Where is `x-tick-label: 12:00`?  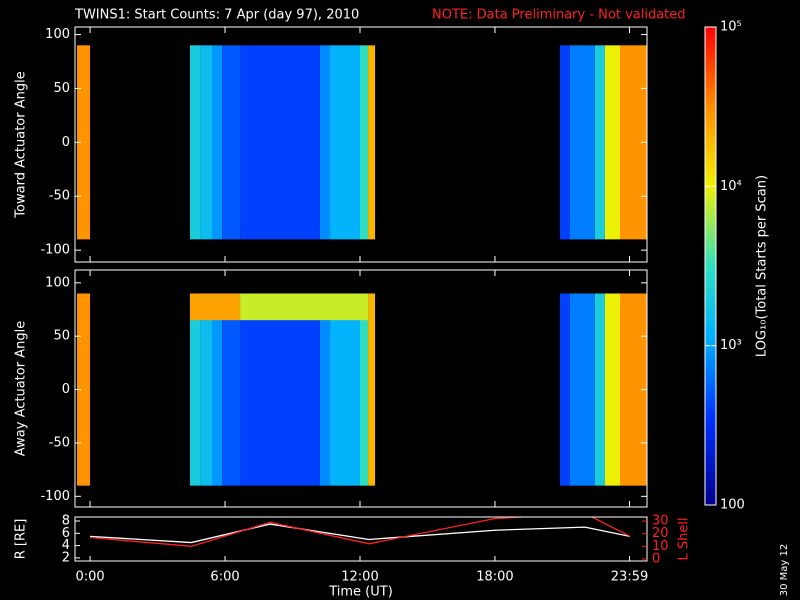
x-tick-label: 12:00 is located at coordinates (359, 577).